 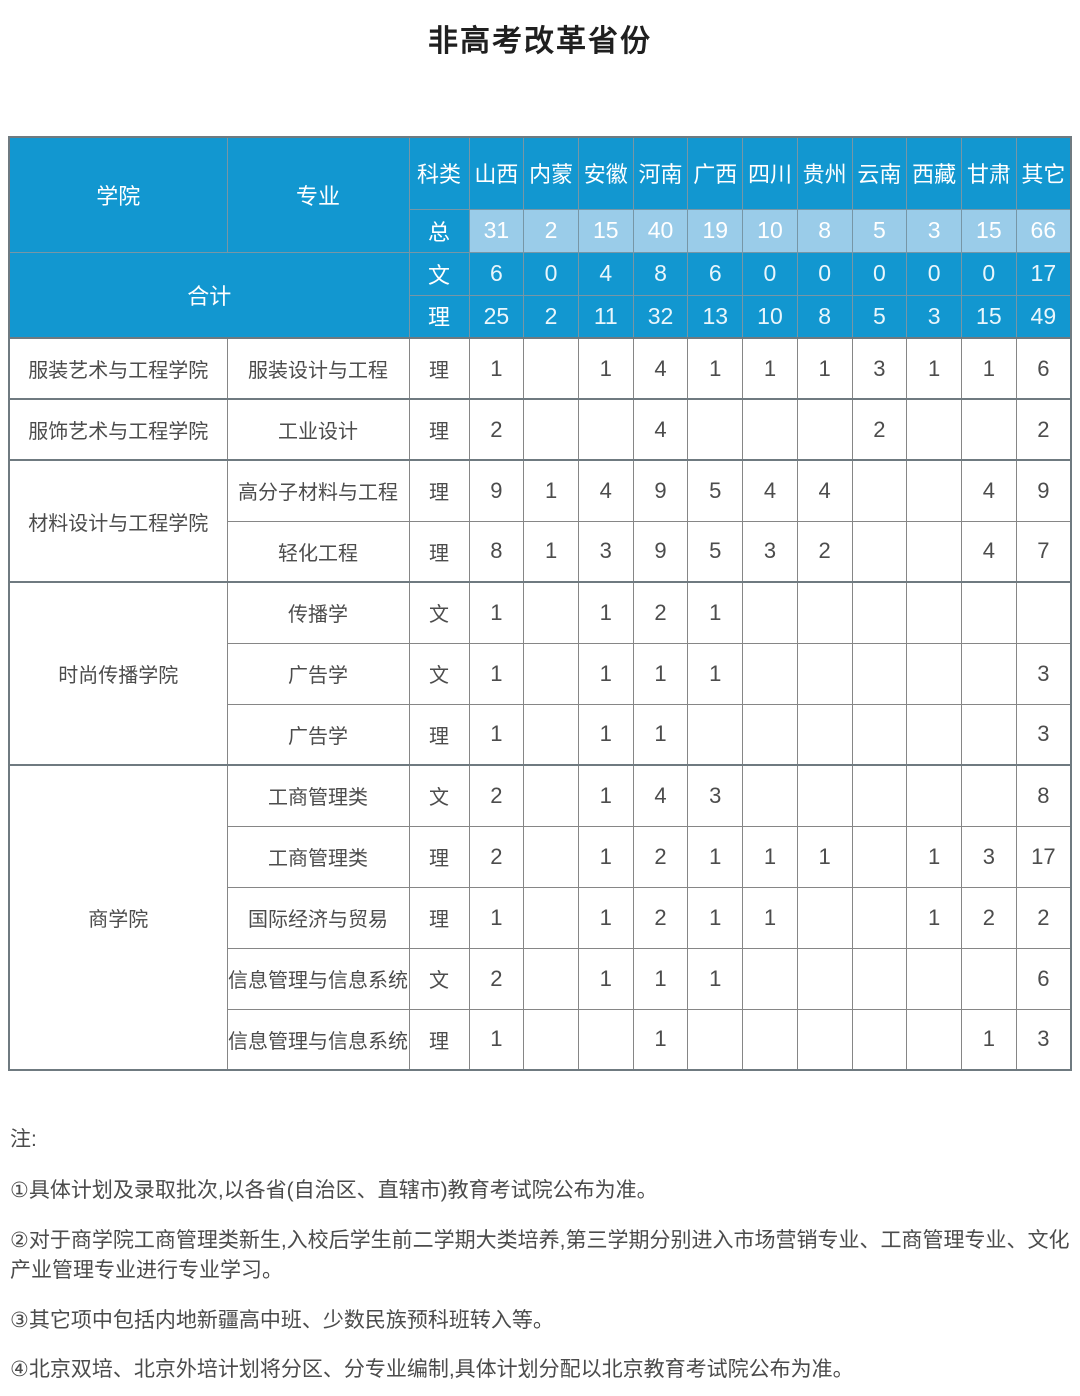 What do you see at coordinates (988, 316) in the screenshot?
I see `li-total: 15` at bounding box center [988, 316].